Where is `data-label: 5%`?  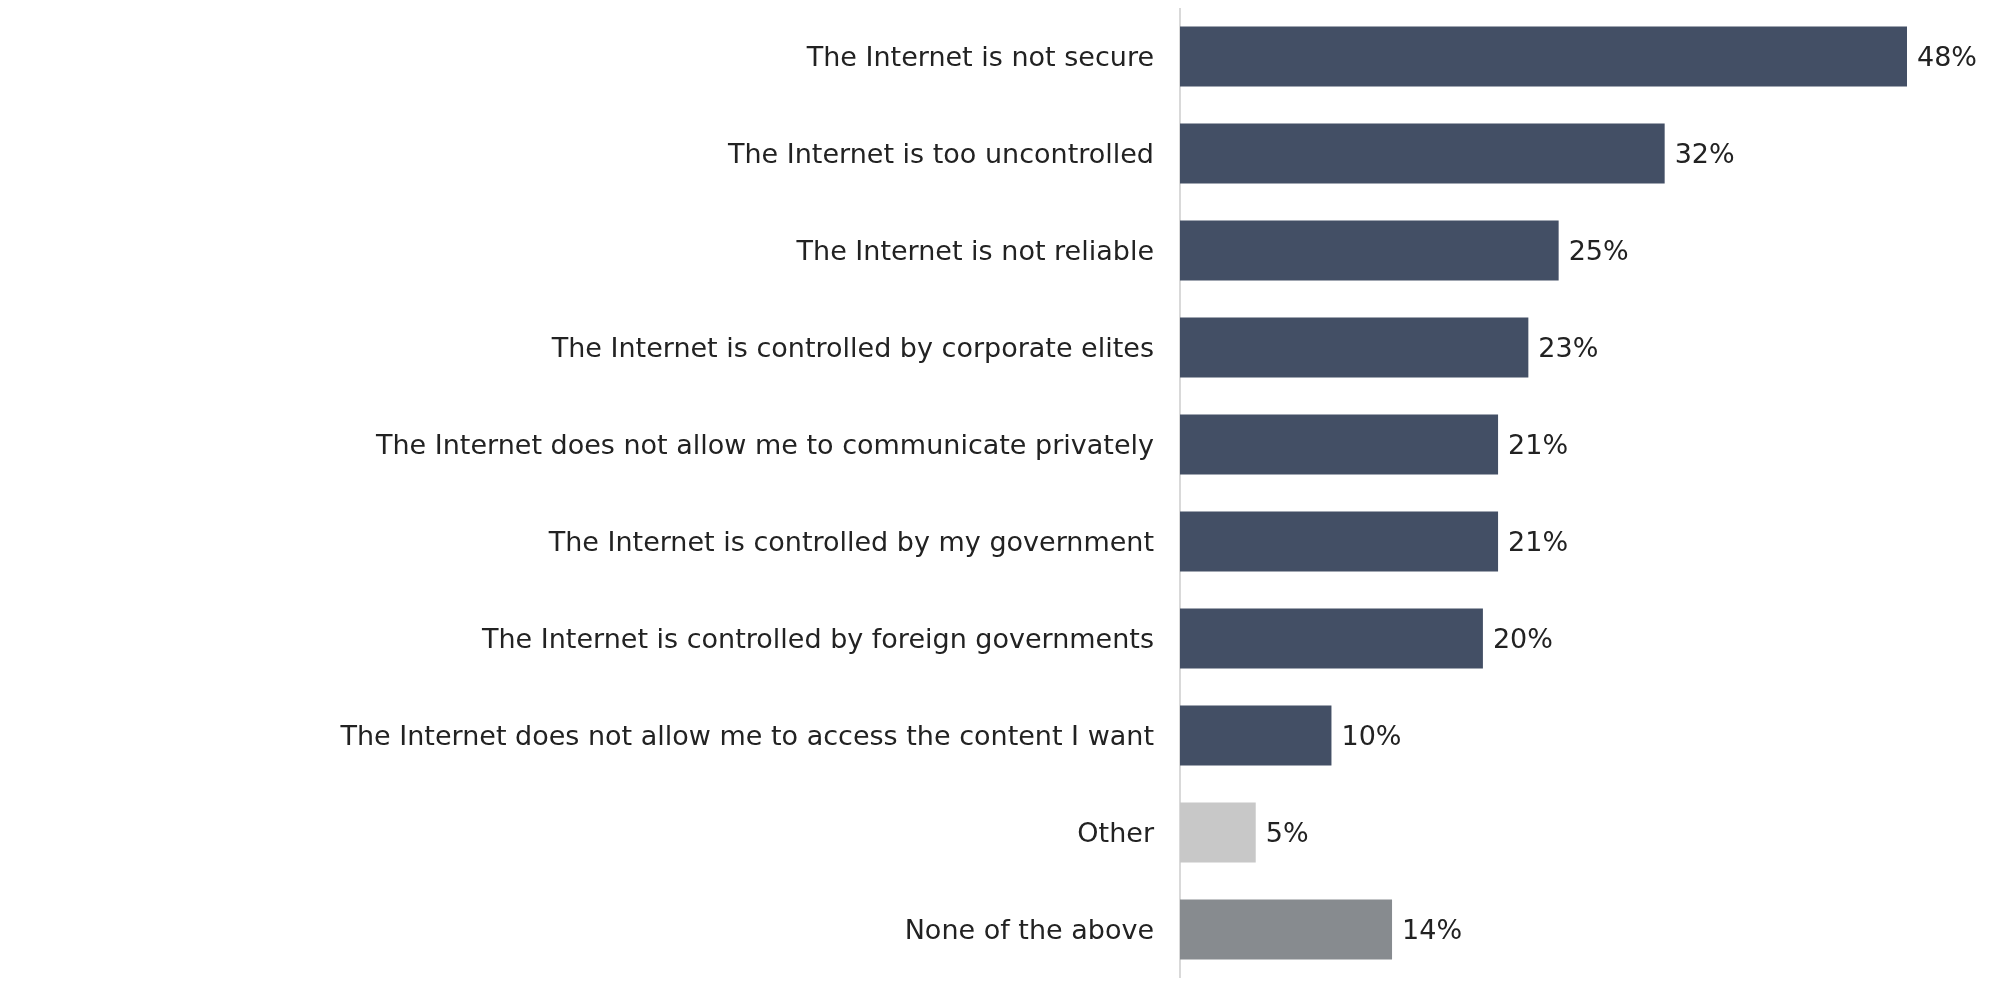 data-label: 5% is located at coordinates (1287, 832).